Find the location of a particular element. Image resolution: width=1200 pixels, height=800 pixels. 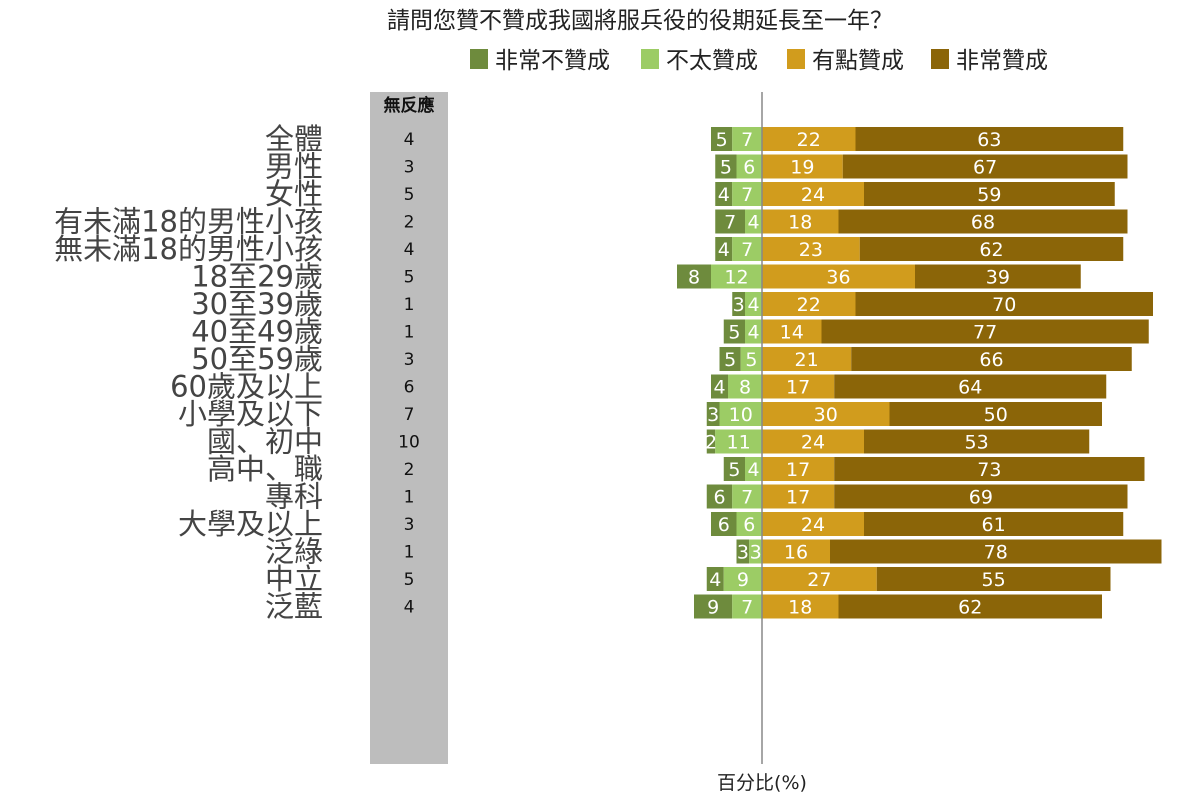

row-label: 30至39歲 is located at coordinates (257, 304).